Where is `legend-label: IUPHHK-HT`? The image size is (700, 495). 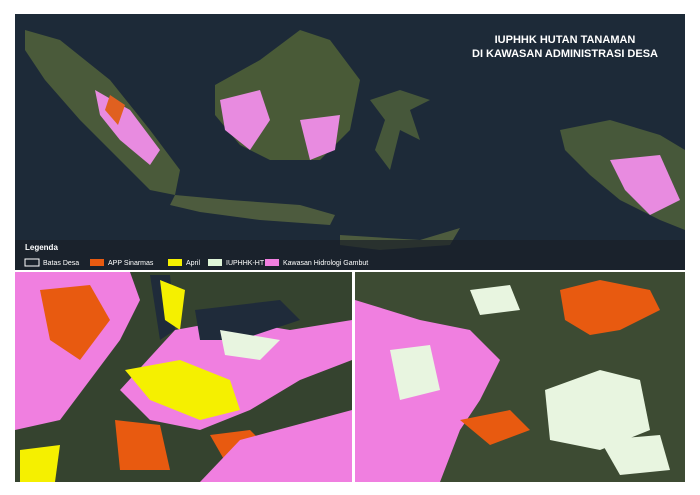
legend-label: IUPHHK-HT is located at coordinates (245, 263).